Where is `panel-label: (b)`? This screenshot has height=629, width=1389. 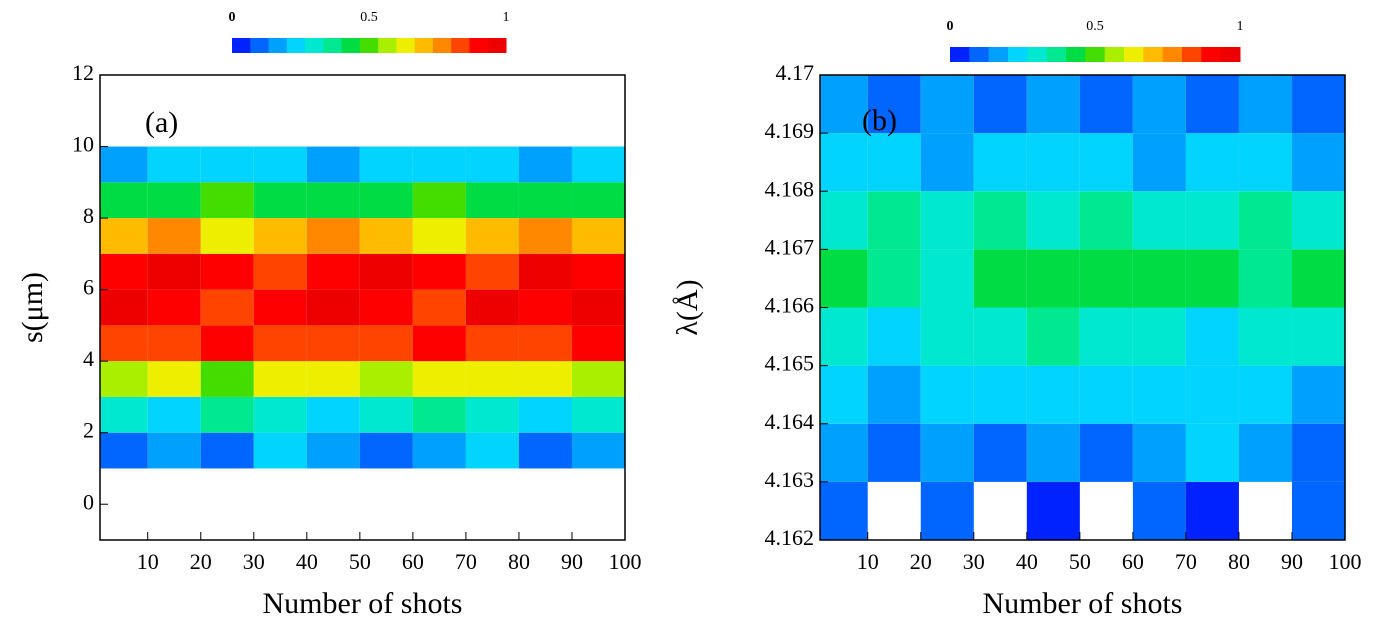 panel-label: (b) is located at coordinates (879, 120).